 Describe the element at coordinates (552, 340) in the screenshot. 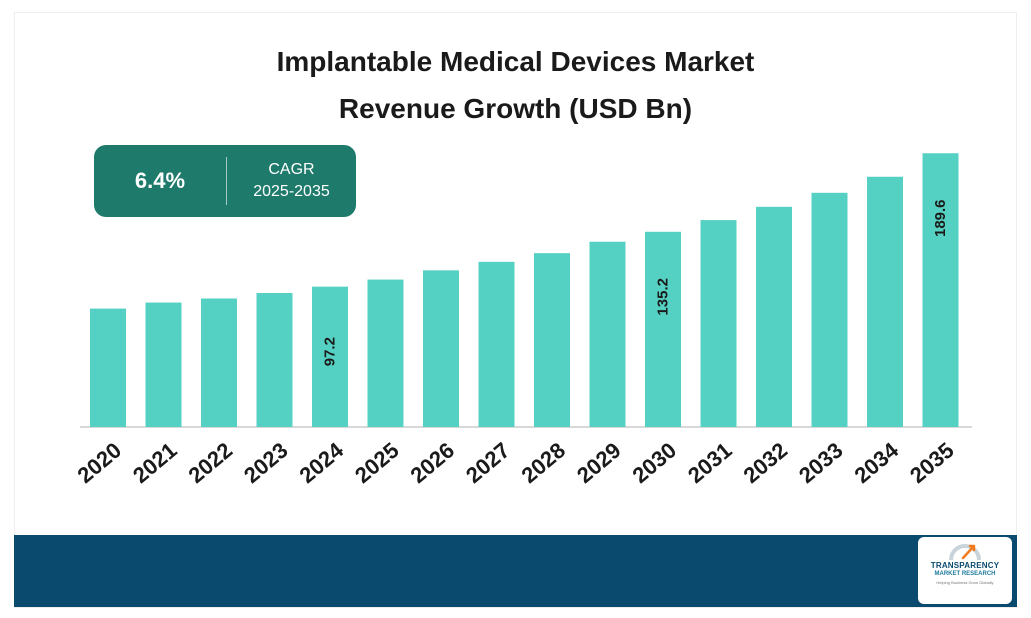

I see `bar-2028` at that location.